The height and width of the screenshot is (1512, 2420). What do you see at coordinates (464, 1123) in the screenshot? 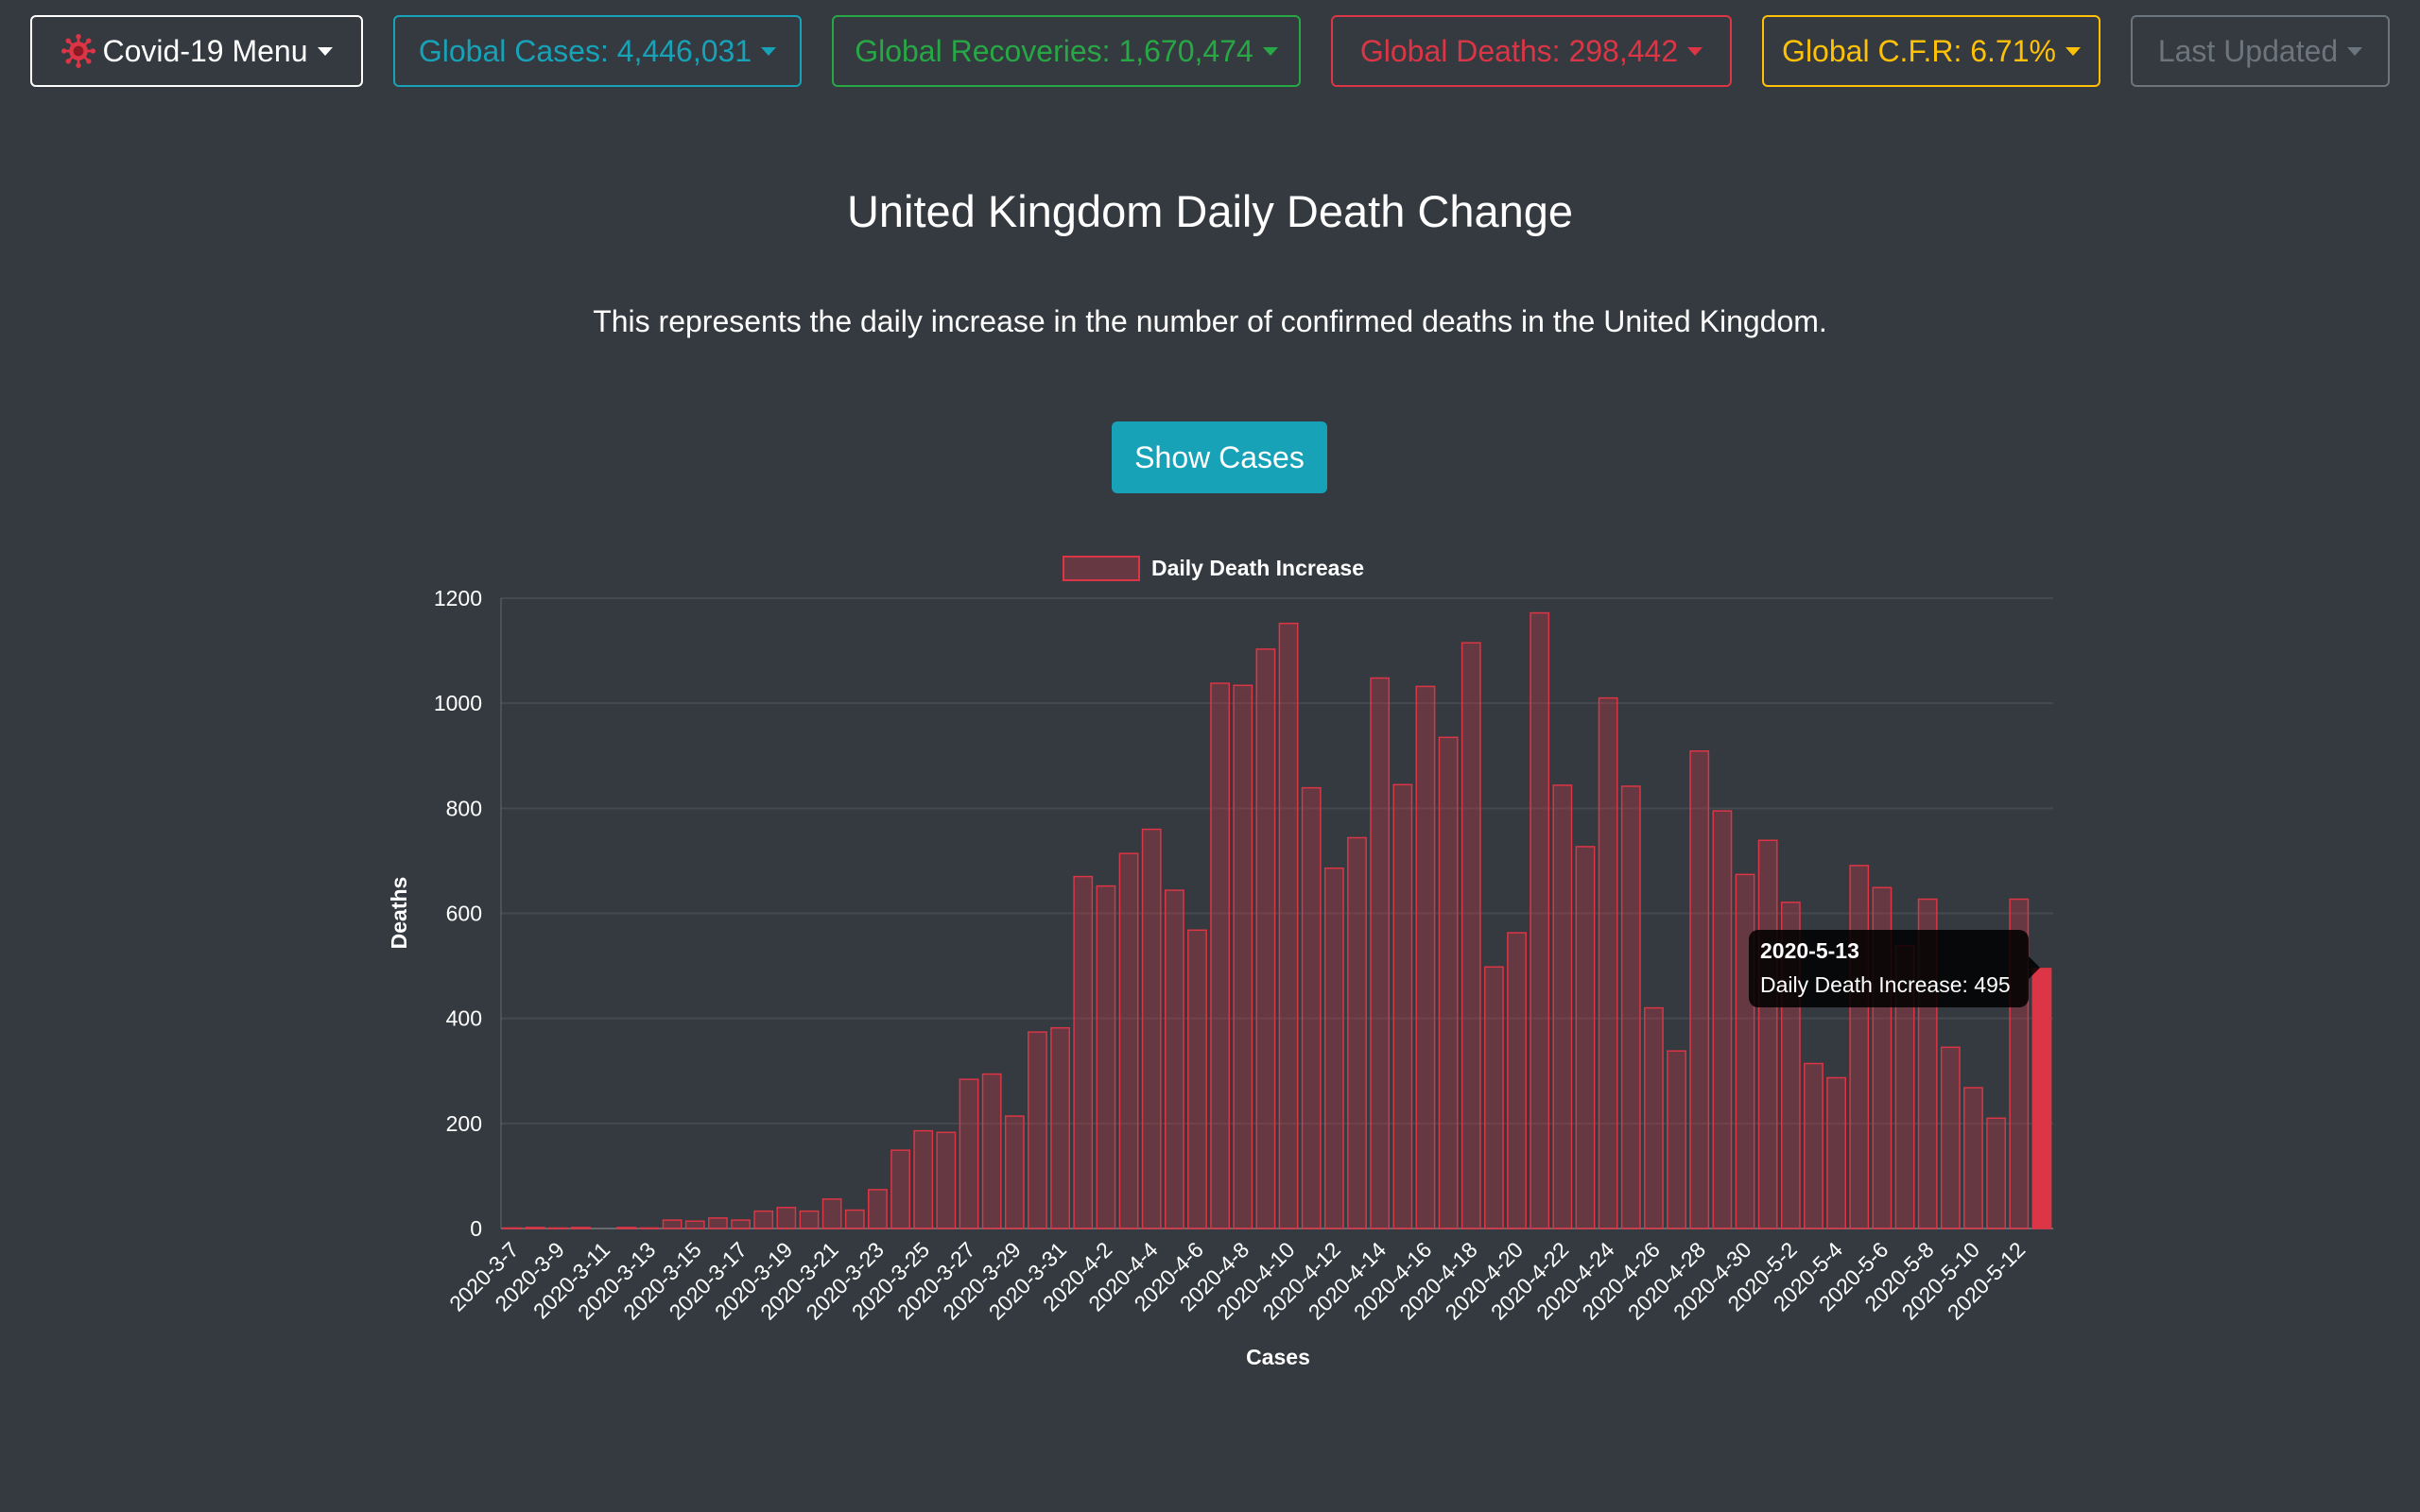
I see `y-tick-label: 200` at bounding box center [464, 1123].